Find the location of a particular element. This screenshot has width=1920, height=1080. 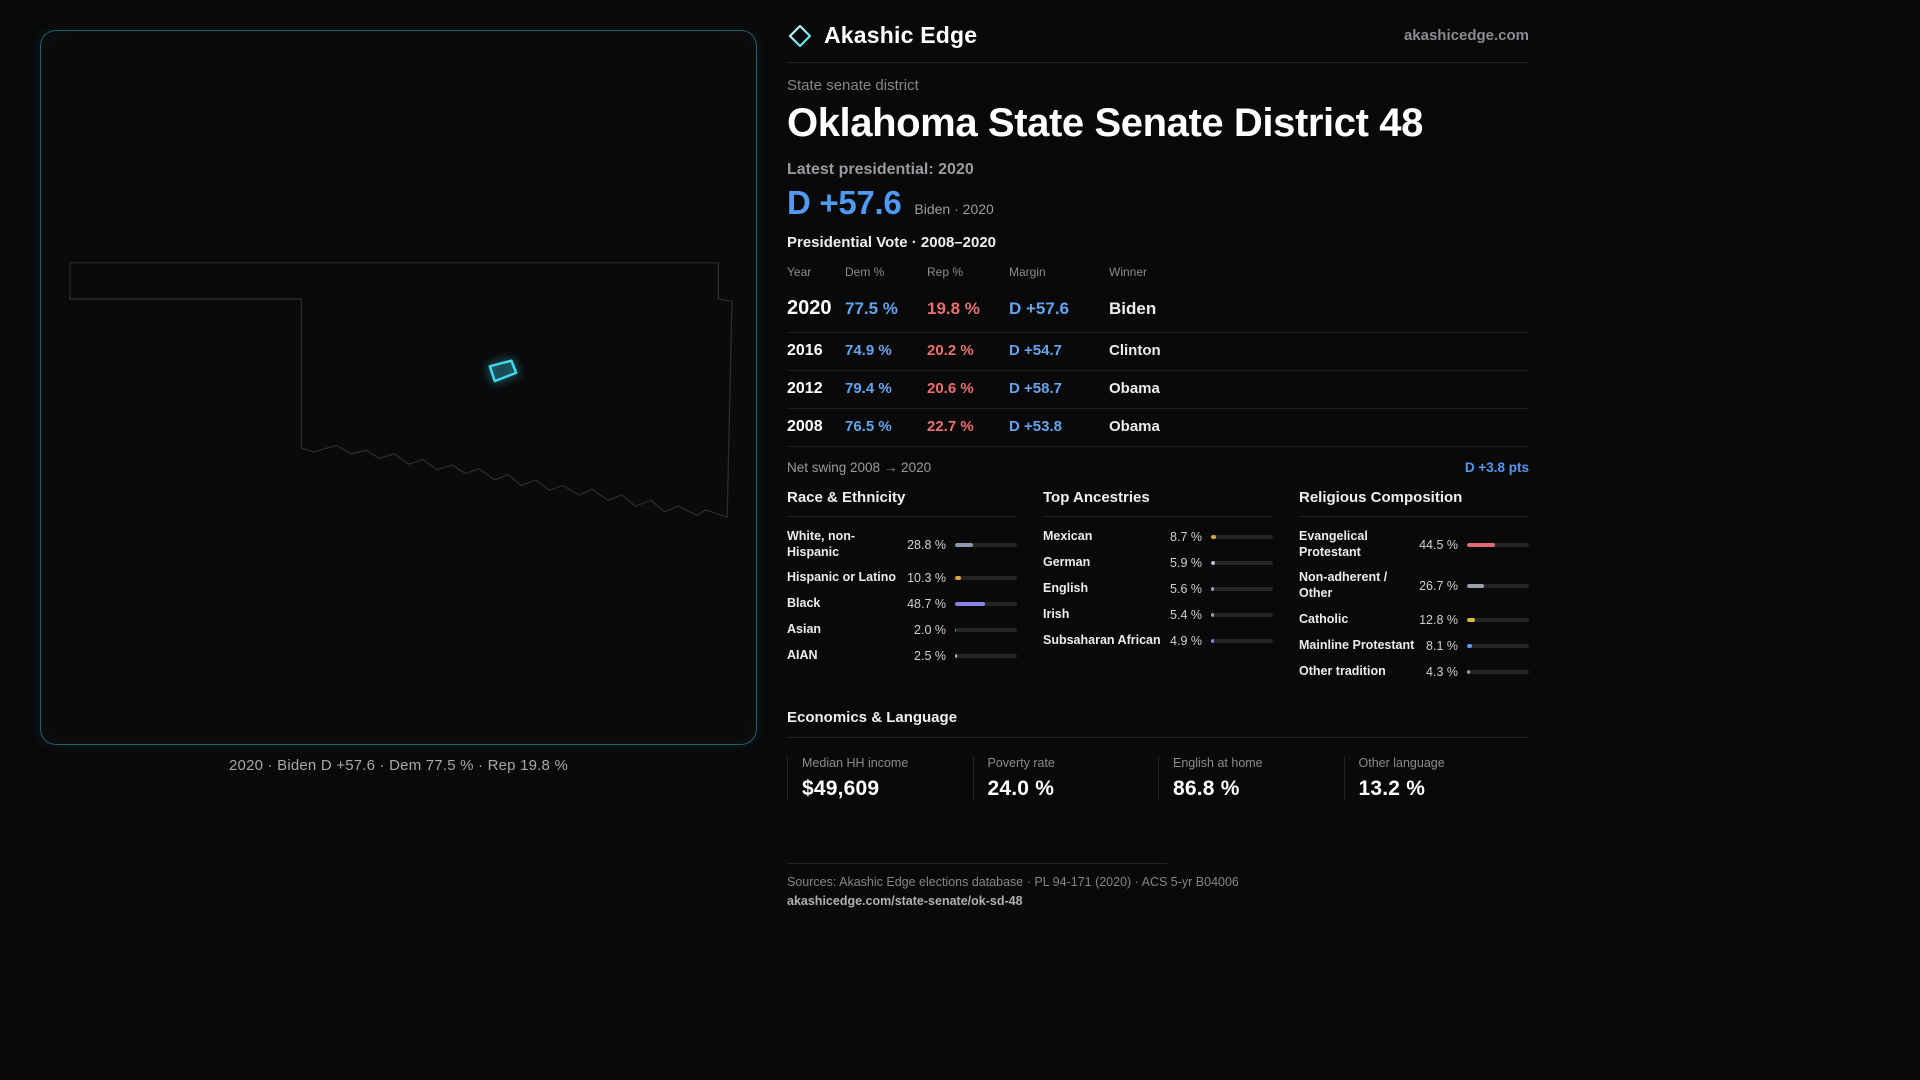

stat-median-income: Median HH income $49,609 is located at coordinates (880, 778).